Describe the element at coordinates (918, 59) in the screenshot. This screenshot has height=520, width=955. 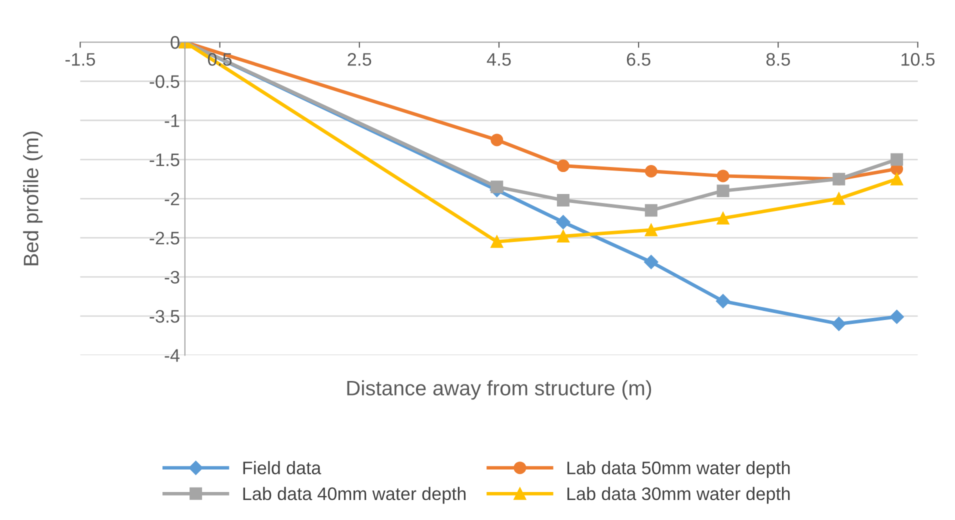
I see `x-tick-label: 10.5` at that location.